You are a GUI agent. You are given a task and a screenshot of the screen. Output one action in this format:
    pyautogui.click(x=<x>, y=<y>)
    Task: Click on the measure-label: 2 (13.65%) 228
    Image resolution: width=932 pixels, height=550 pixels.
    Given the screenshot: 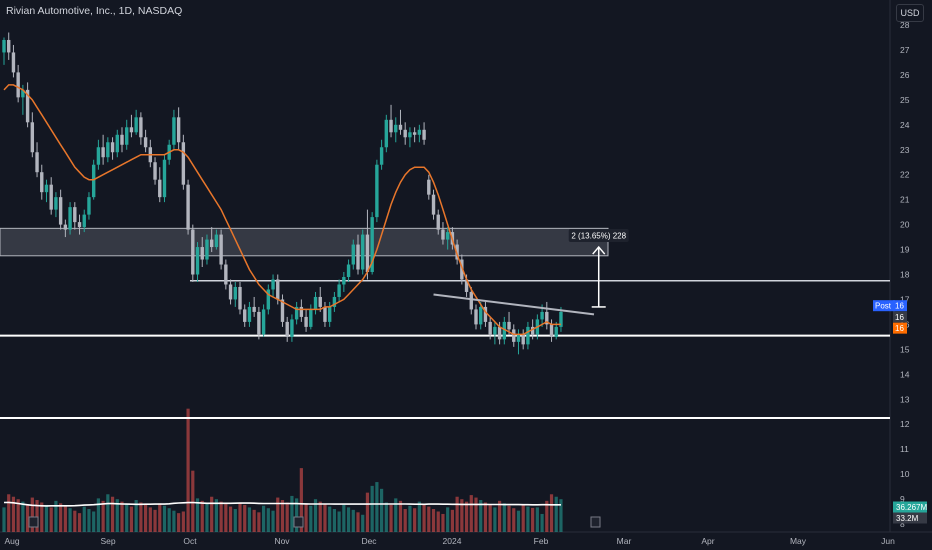 What is the action you would take?
    pyautogui.click(x=598, y=236)
    